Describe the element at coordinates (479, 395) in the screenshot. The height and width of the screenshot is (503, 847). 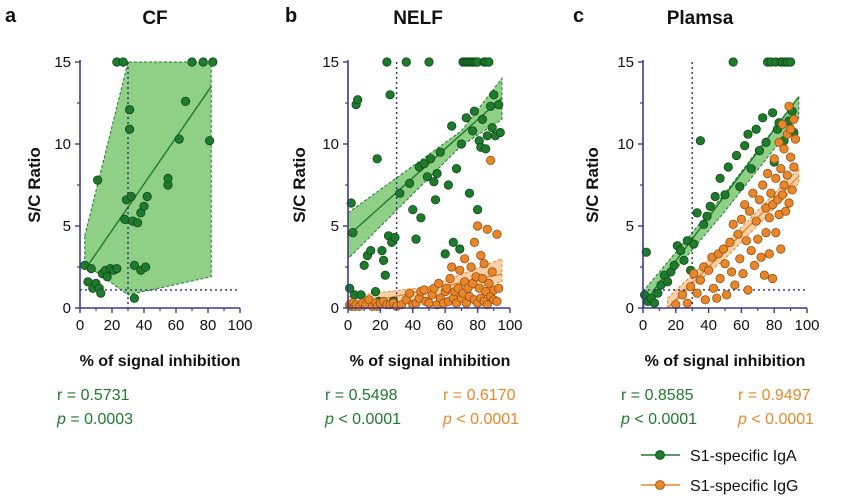
I see `r-value: r = 0.6170` at that location.